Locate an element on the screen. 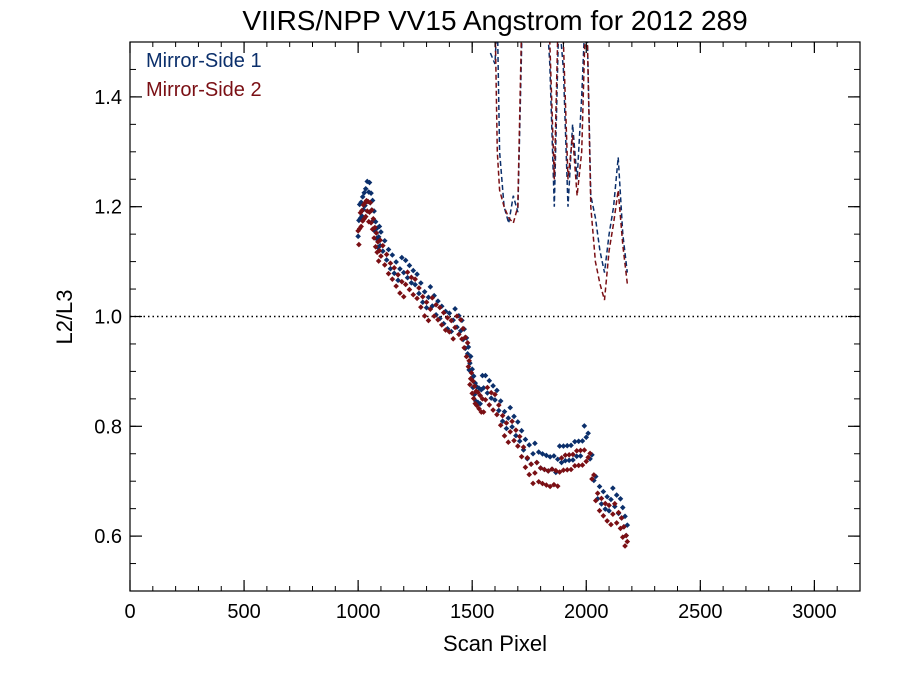 This screenshot has width=900, height=675. x-tick-label: 0 is located at coordinates (129, 612).